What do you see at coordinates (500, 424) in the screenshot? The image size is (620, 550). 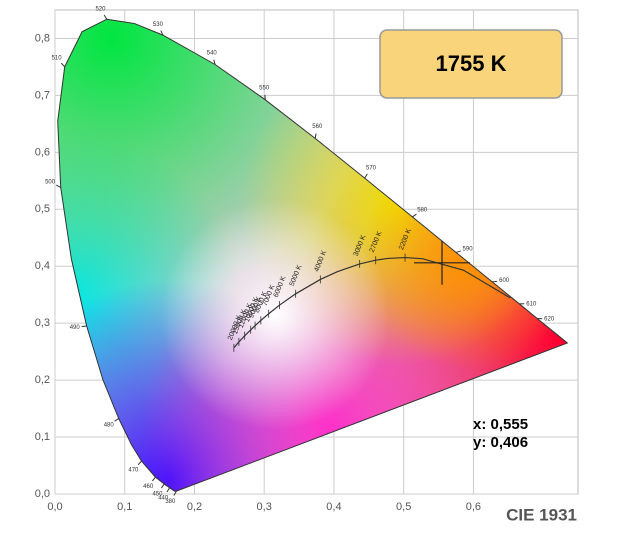 I see `point-x-label: x: 0,555` at bounding box center [500, 424].